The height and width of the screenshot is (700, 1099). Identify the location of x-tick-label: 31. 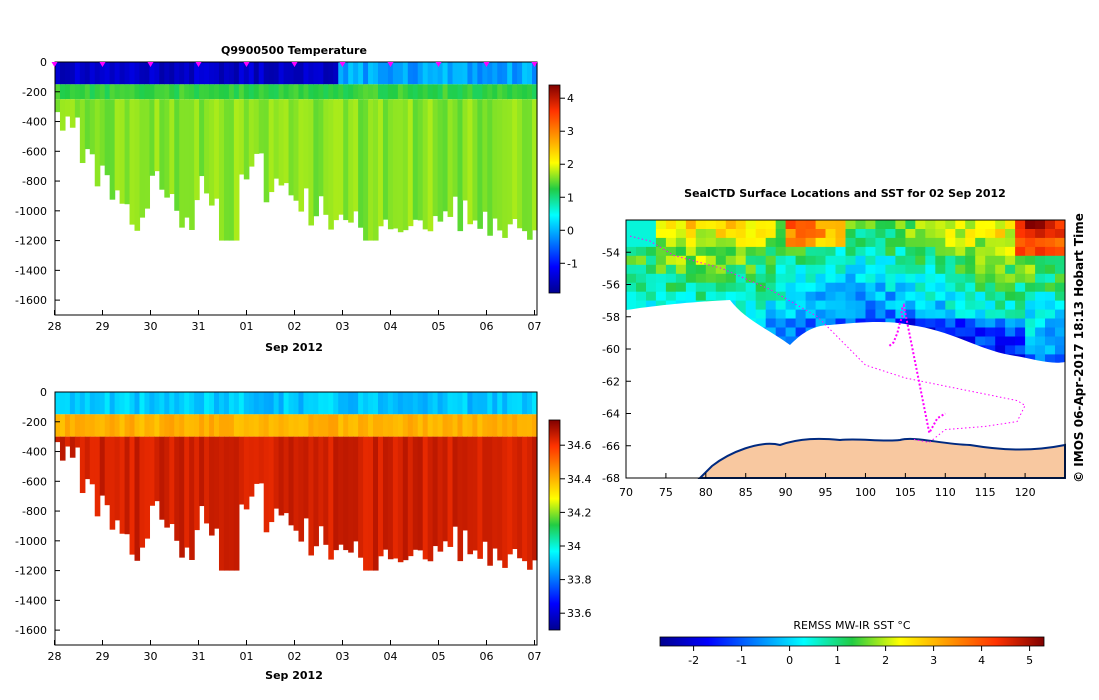
(199, 326).